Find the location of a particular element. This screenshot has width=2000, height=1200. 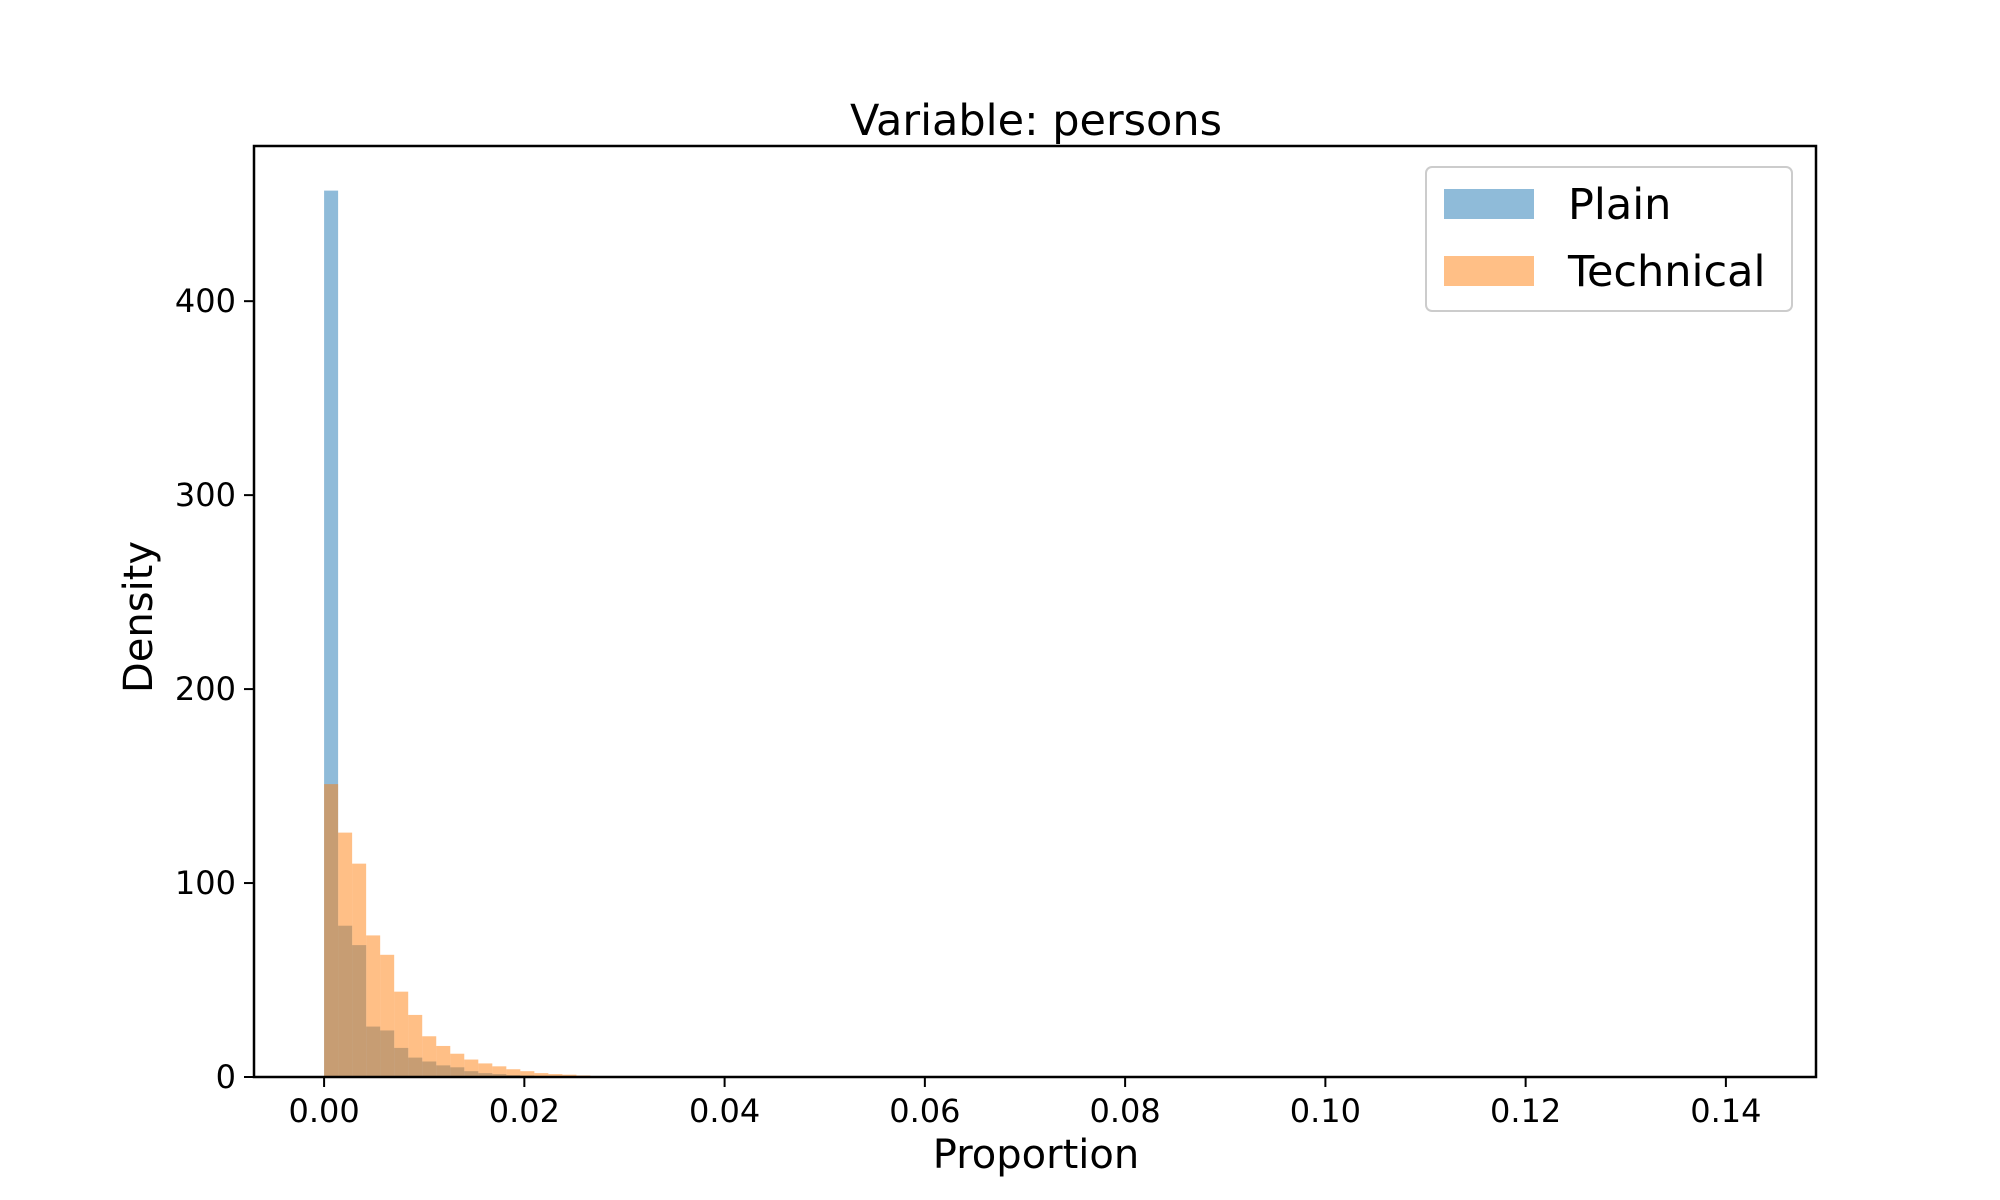

x-tick-label-3: 0.06 is located at coordinates (924, 1111).